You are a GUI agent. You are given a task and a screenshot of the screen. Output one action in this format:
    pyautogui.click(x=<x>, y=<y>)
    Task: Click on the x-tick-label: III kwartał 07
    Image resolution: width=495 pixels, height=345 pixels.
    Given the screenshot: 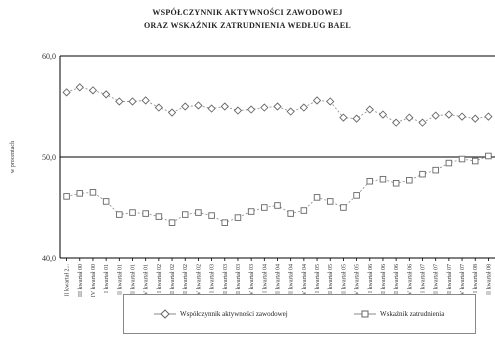 What is the action you would take?
    pyautogui.click(x=450, y=280)
    